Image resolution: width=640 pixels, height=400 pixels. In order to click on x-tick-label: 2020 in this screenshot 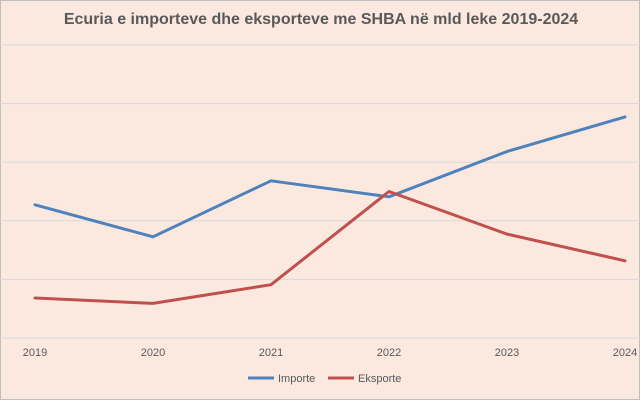, I will do `click(153, 353)`.